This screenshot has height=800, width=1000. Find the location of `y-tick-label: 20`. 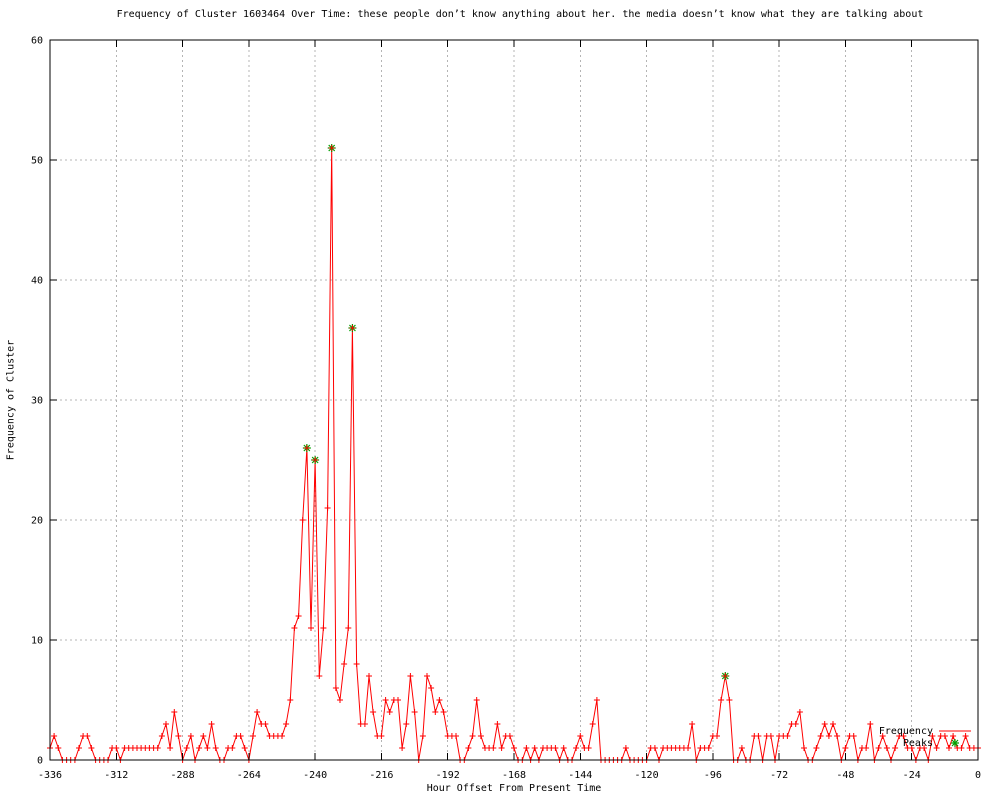

y-tick-label: 20 is located at coordinates (37, 521).